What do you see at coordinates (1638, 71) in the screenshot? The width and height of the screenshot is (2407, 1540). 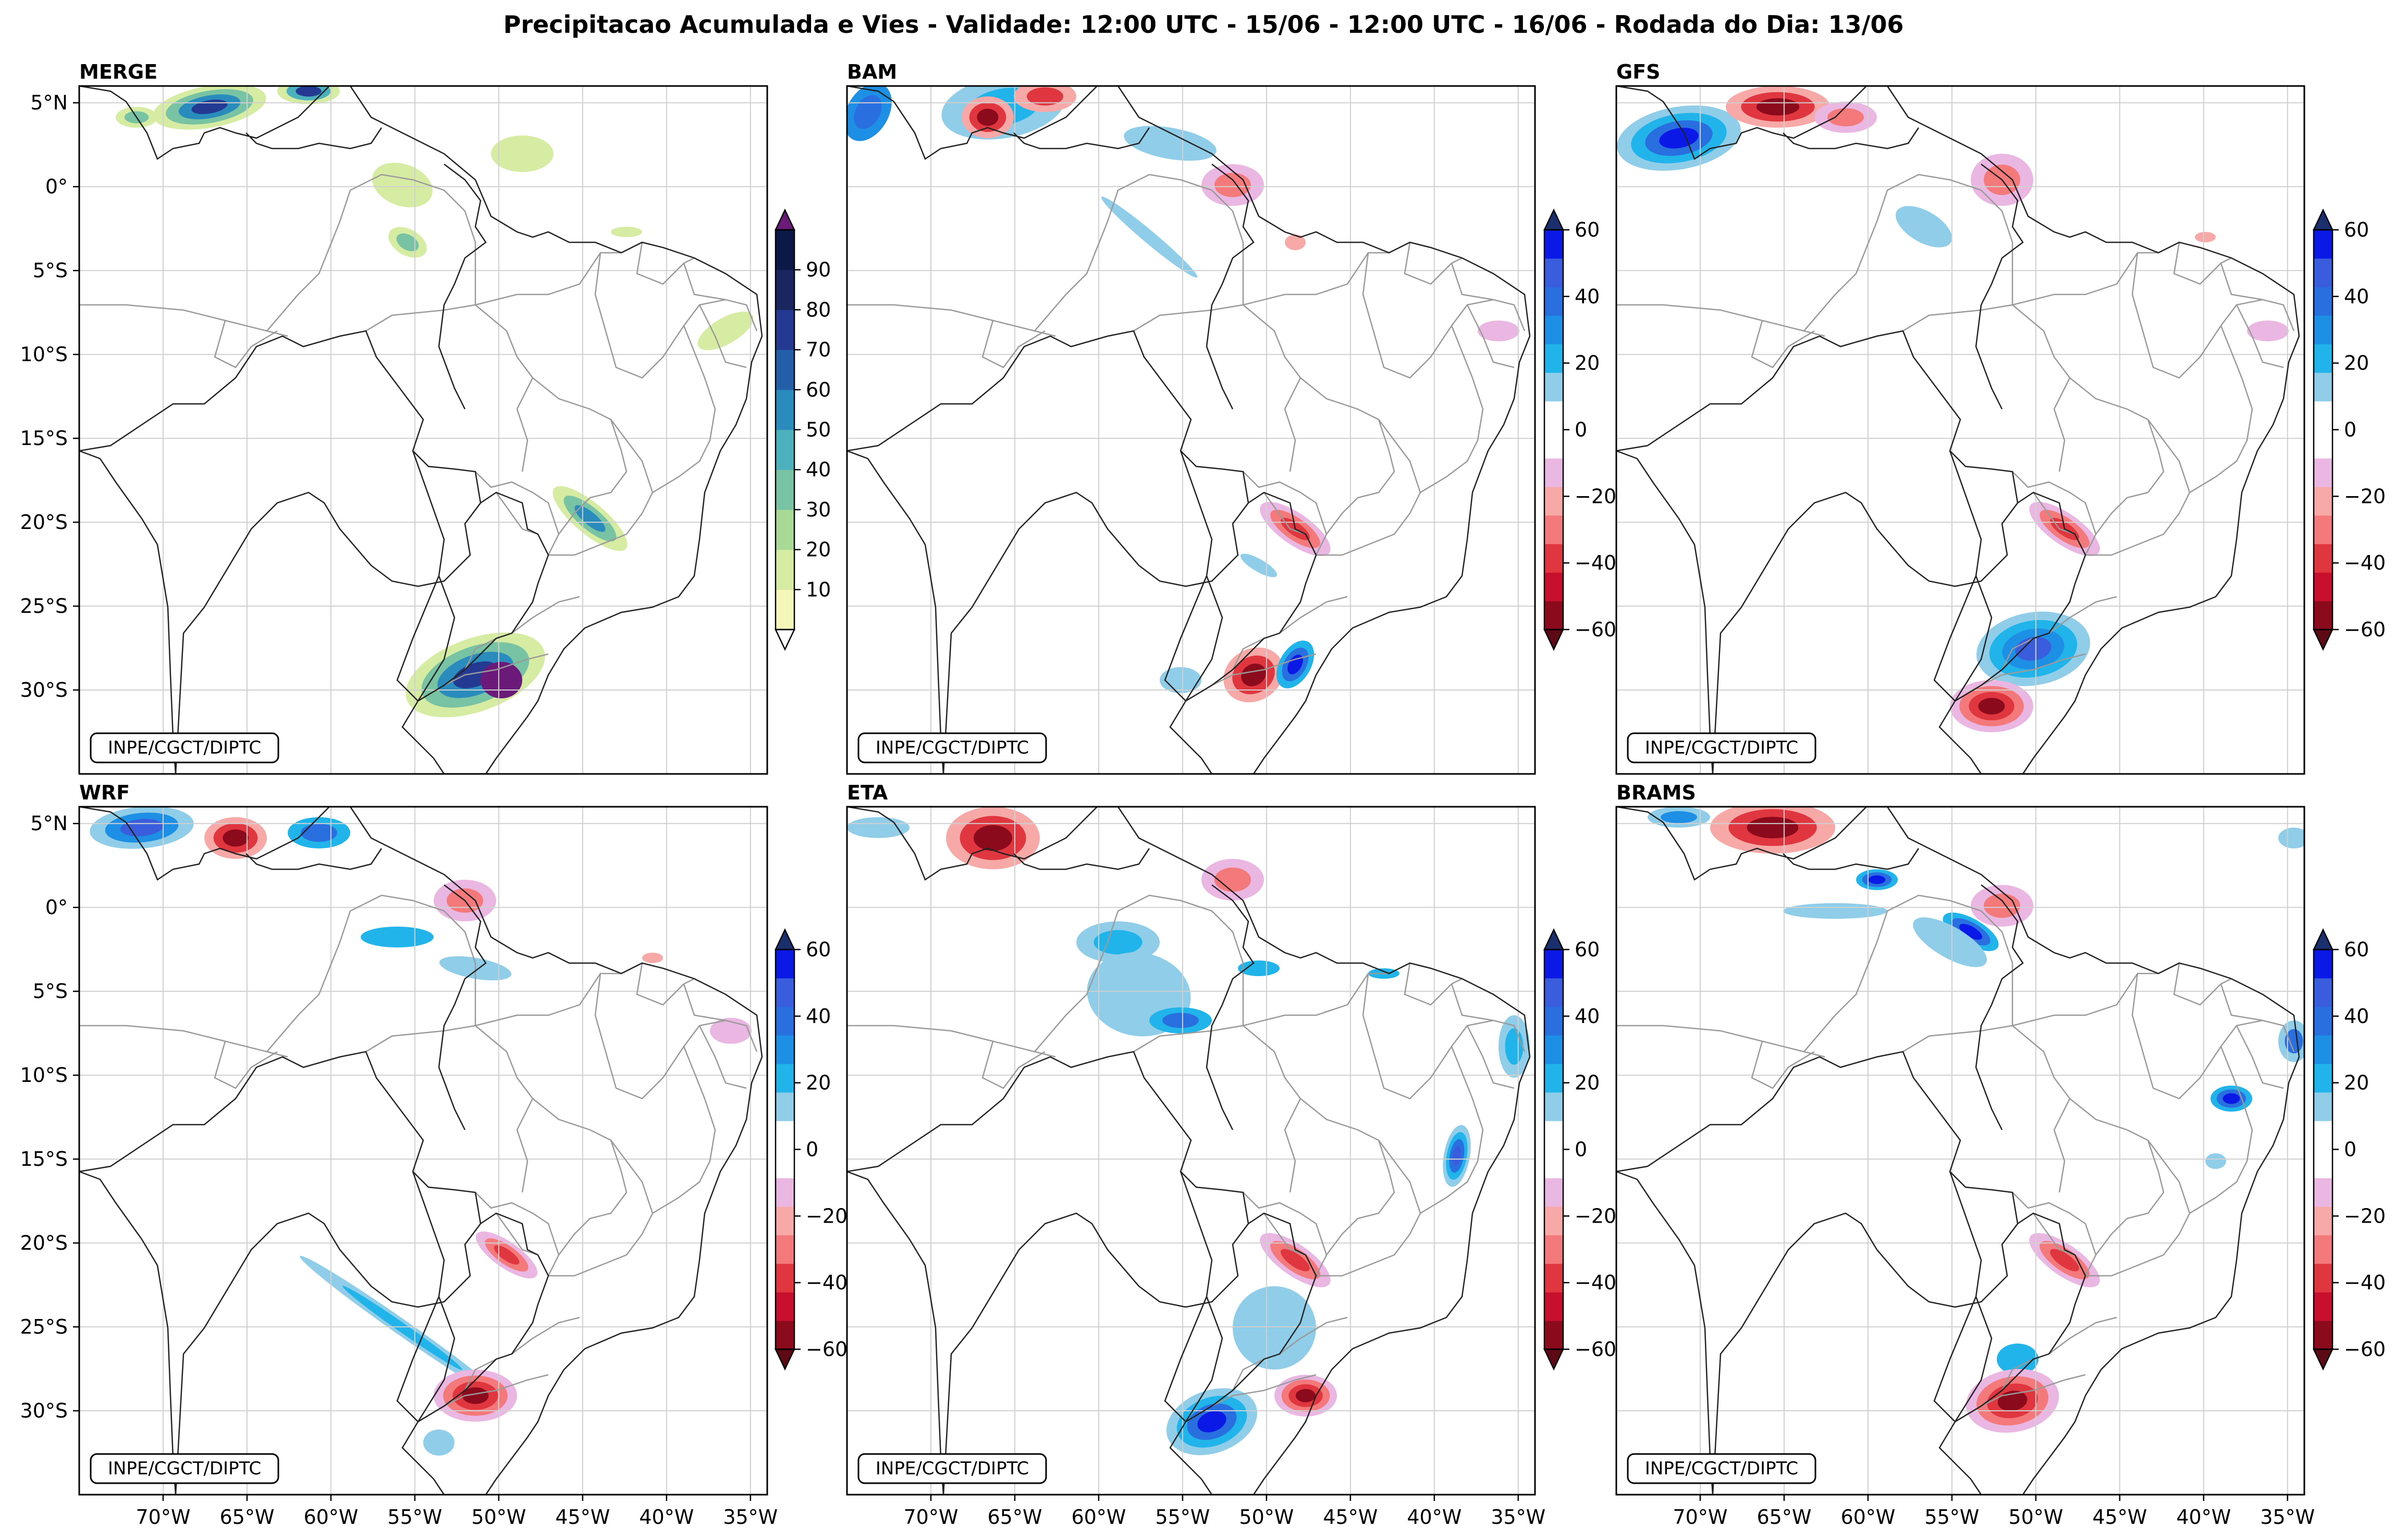 I see `panel-title: GFS` at bounding box center [1638, 71].